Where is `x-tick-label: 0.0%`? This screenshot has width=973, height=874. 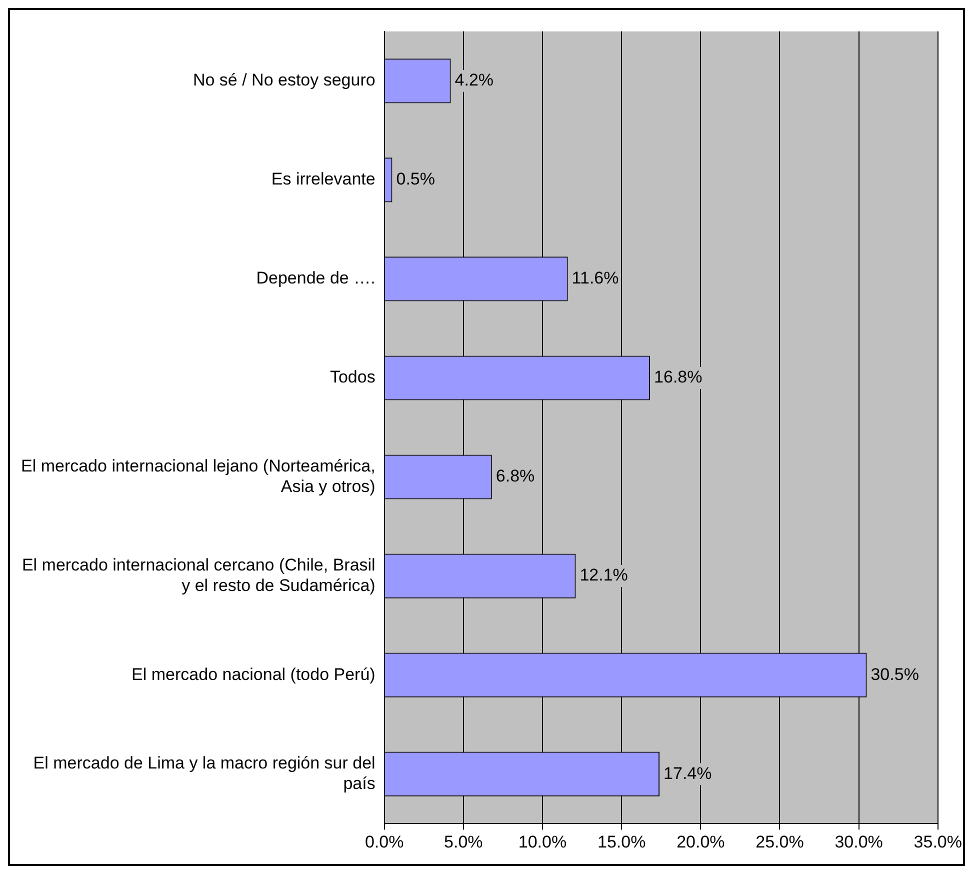 x-tick-label: 0.0% is located at coordinates (384, 842).